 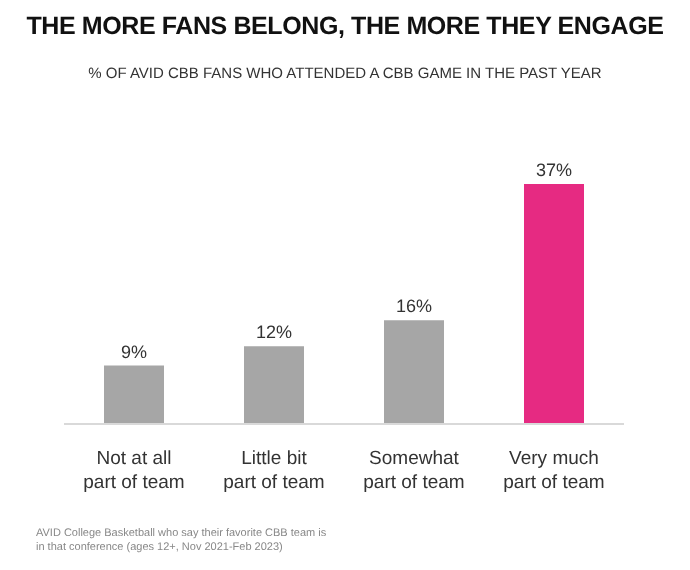 I want to click on x-tick-label: Somewhat part of team, so click(x=414, y=471).